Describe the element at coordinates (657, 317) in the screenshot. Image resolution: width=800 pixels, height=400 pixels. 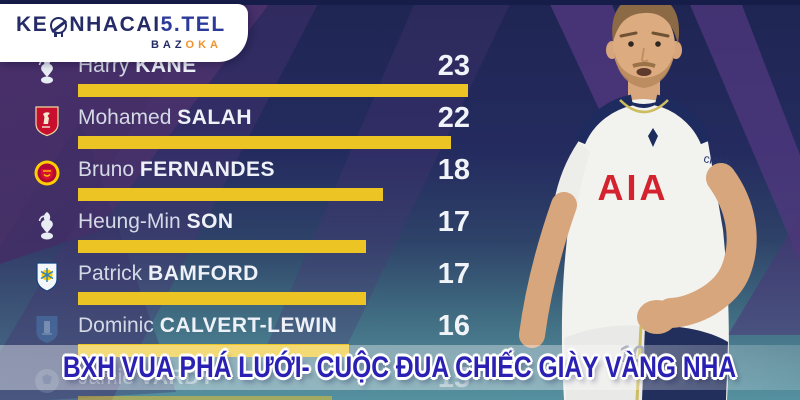
I see `fist` at that location.